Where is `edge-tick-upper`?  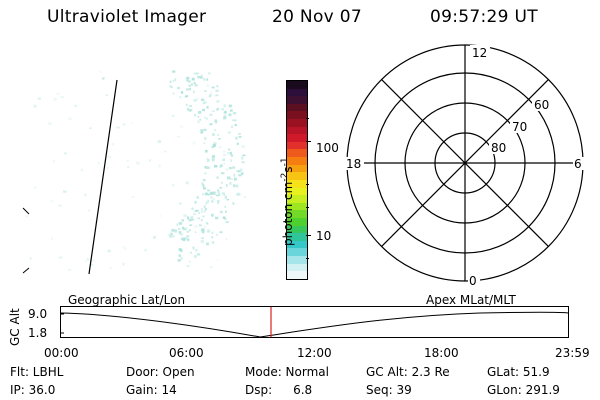
edge-tick-upper is located at coordinates (26, 211).